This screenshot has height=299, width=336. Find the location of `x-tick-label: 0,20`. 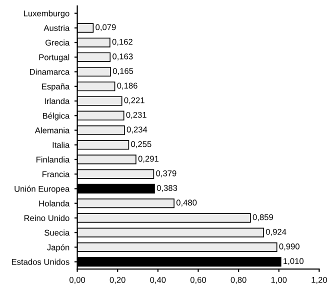

x-tick-label: 0,20 is located at coordinates (118, 280).